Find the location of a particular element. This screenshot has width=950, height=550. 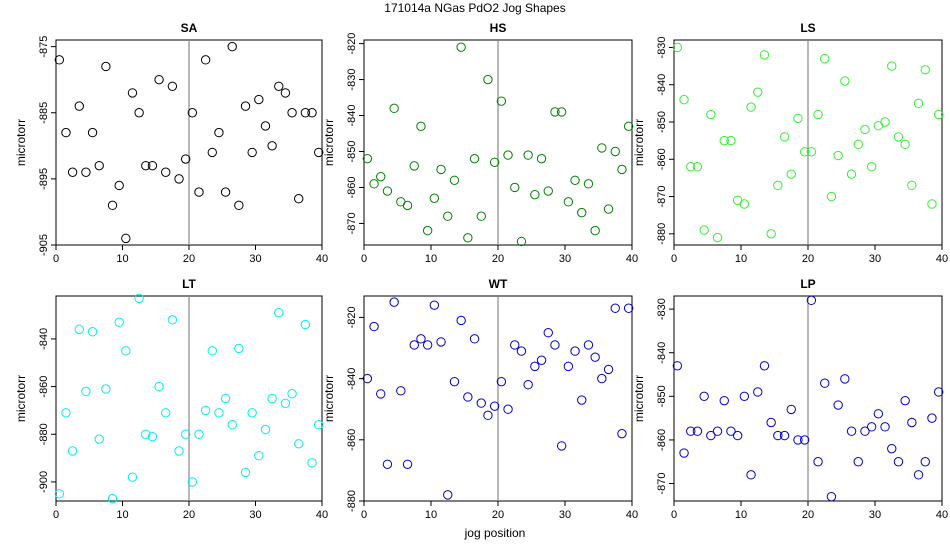

panel-title: LP is located at coordinates (807, 284).